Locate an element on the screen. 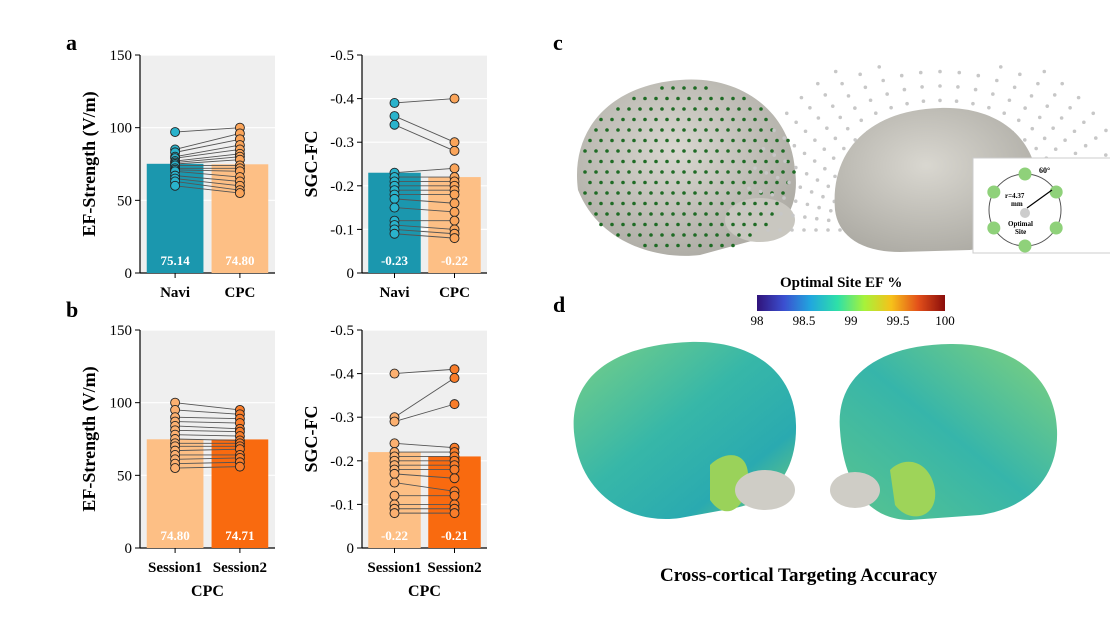 Image resolution: width=1113 pixels, height=626 pixels. colorbar-title: Optimal Site EF % is located at coordinates (841, 283).